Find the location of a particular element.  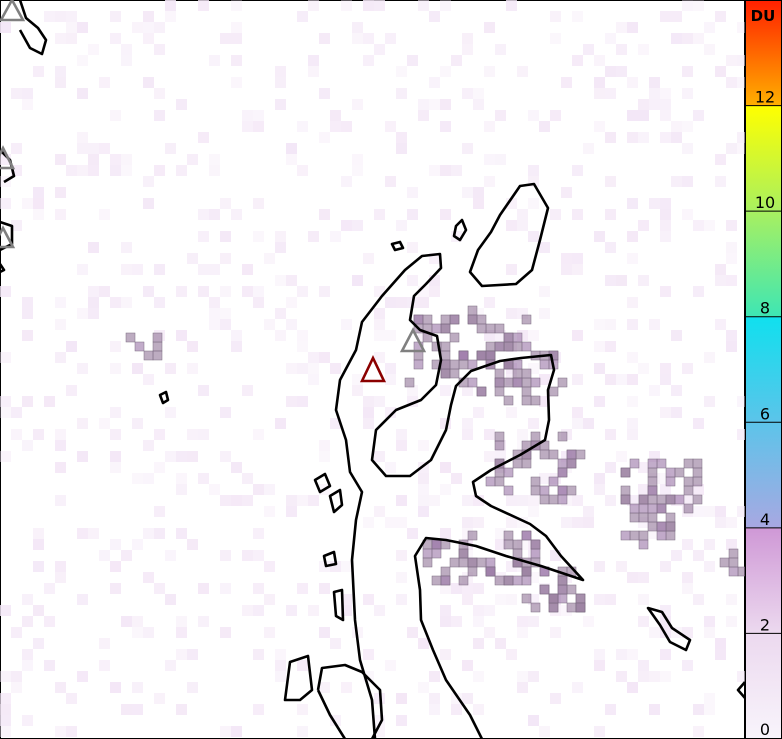

colorbar-tick-label: 8 is located at coordinates (765, 308).